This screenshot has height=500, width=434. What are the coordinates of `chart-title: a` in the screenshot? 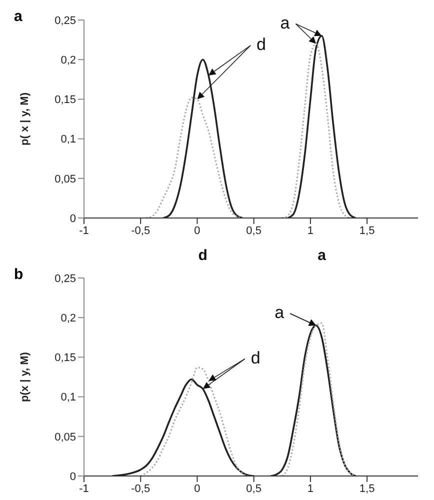 It's located at (18, 16).